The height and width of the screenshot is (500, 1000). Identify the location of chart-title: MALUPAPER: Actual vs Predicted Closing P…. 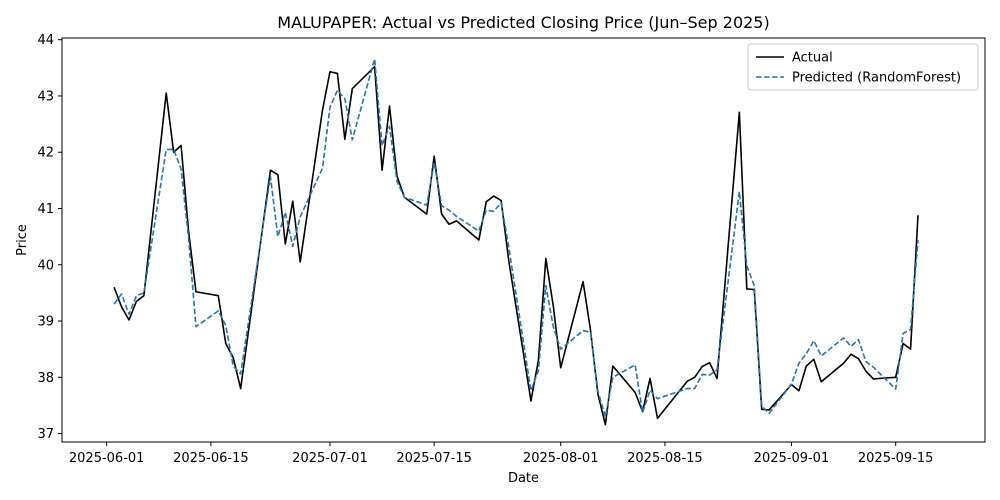
(523, 22).